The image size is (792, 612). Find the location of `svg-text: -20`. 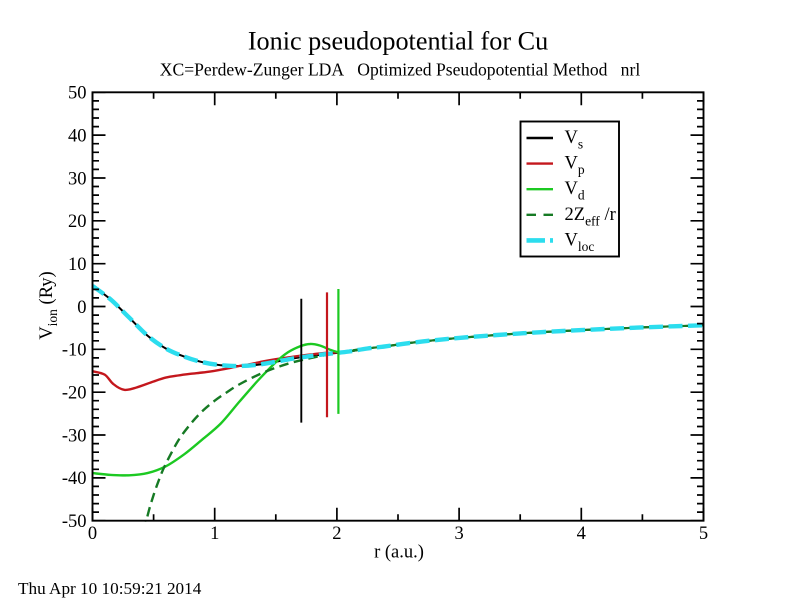

svg-text: -20 is located at coordinates (74, 394).